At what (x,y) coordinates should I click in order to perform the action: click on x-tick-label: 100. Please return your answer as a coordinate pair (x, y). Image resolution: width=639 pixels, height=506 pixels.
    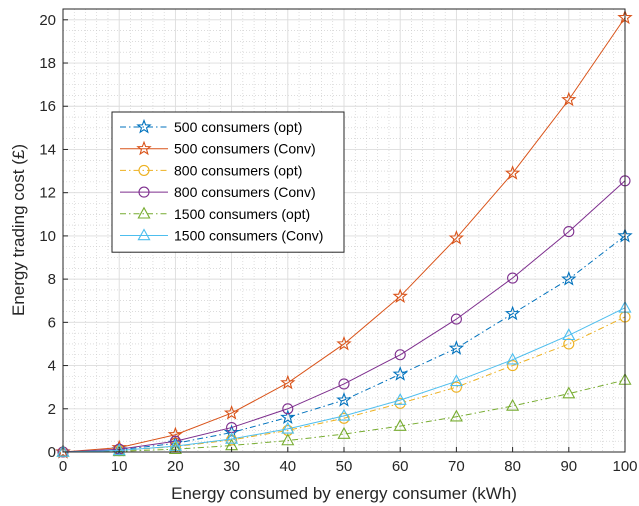
    Looking at the image, I should click on (624, 466).